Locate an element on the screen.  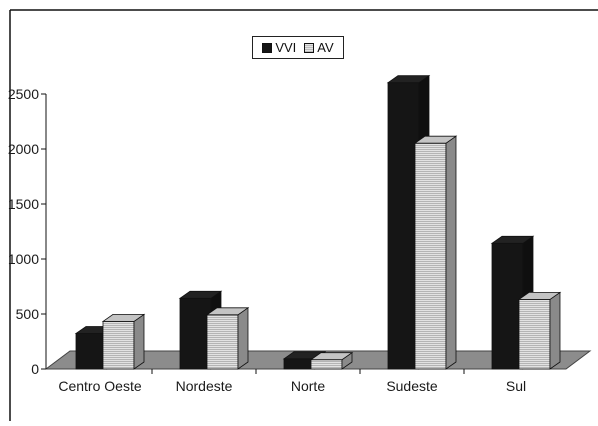
x-tick-label: Centro Oeste is located at coordinates (99, 386).